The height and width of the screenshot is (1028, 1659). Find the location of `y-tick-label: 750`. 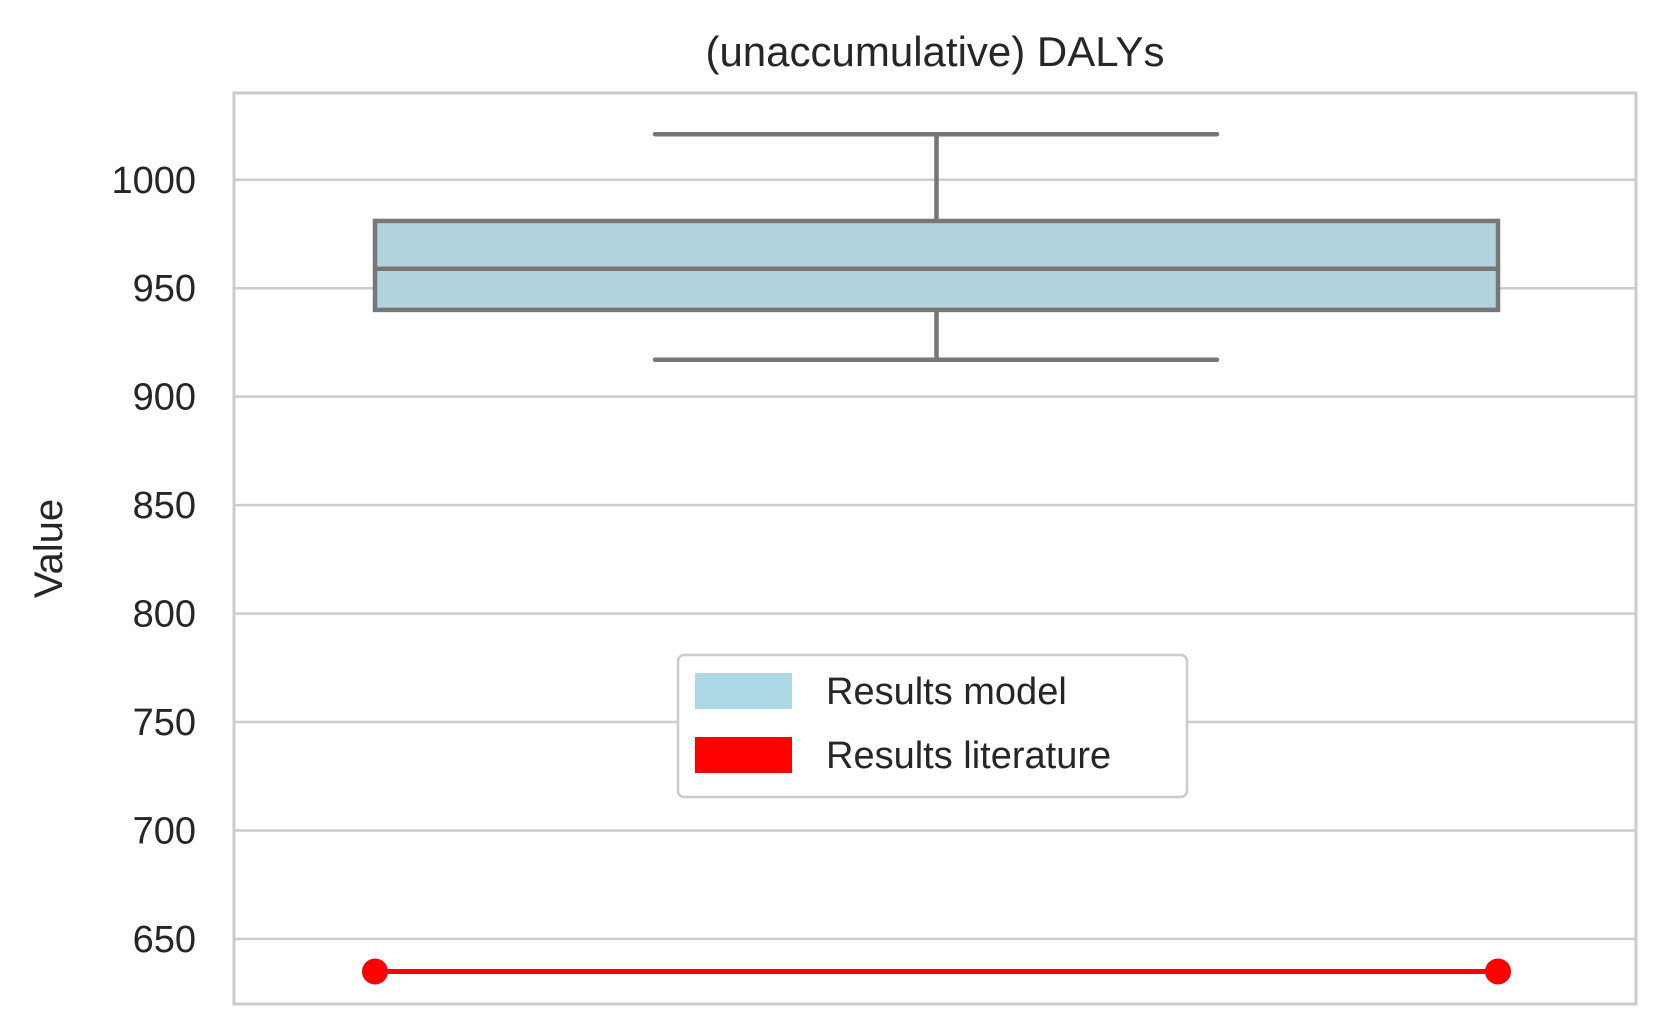

y-tick-label: 750 is located at coordinates (164, 723).